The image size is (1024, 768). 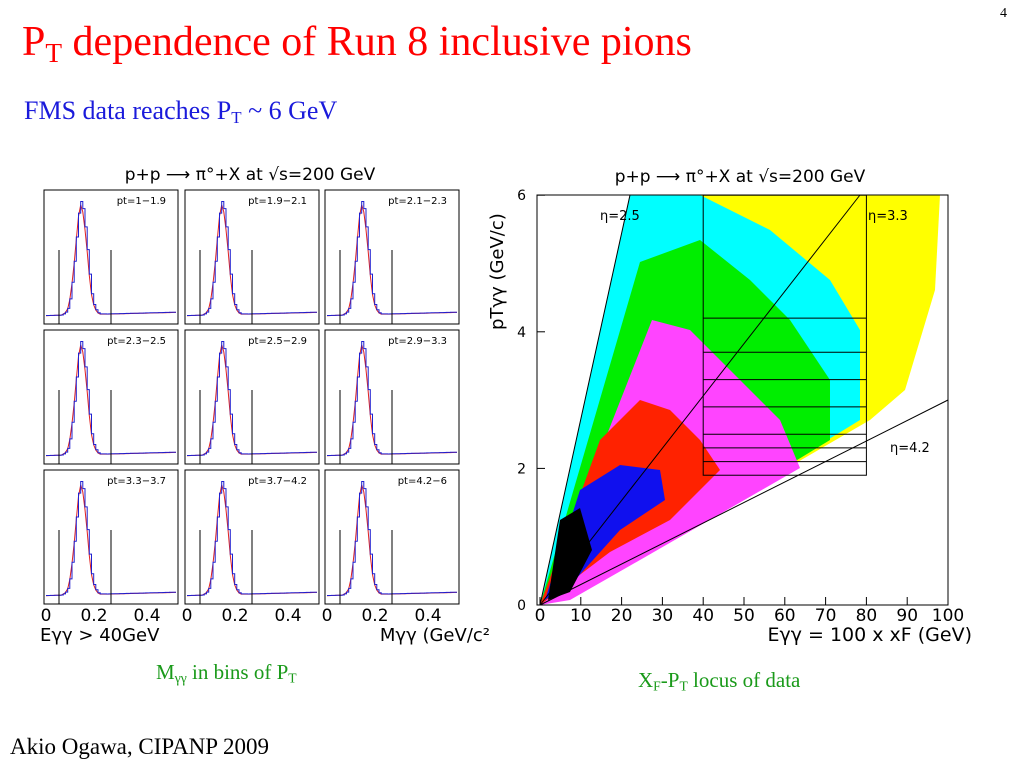 What do you see at coordinates (620, 216) in the screenshot?
I see `eta-label: η=2.5` at bounding box center [620, 216].